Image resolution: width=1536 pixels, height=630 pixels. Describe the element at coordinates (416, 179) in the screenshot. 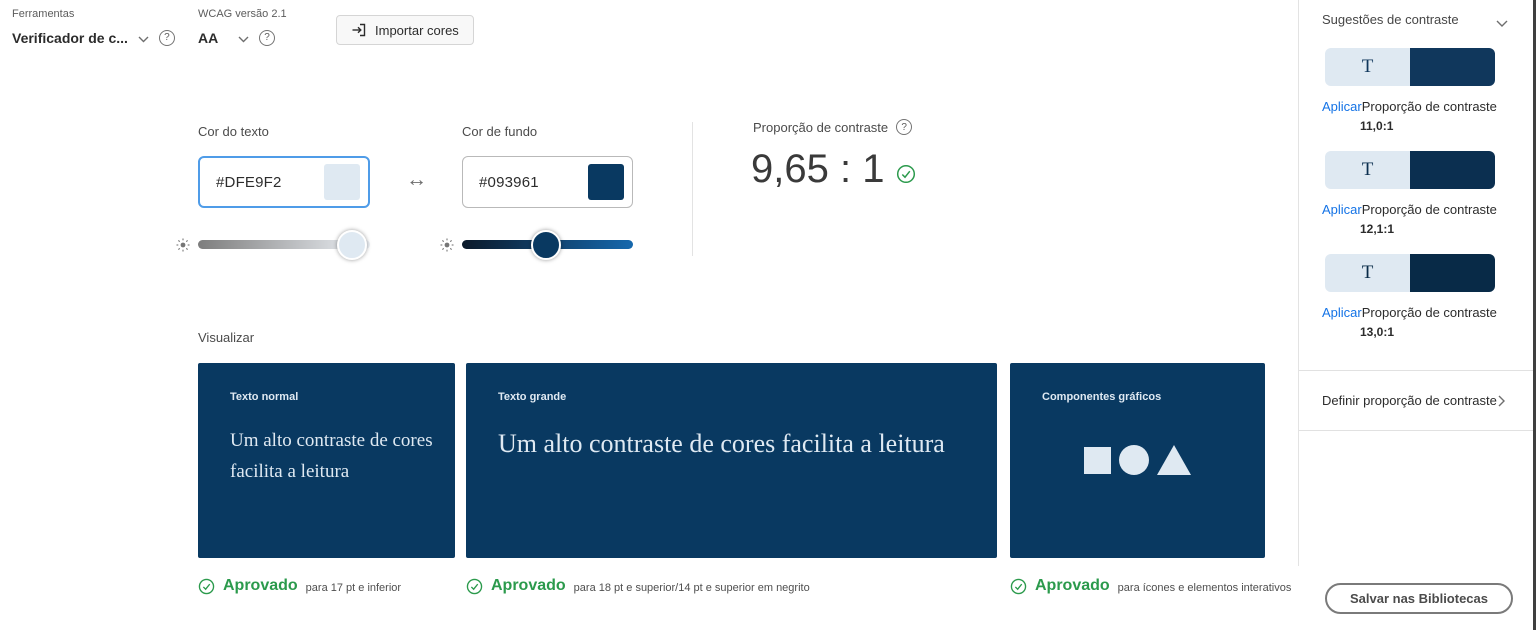

I see `swap-colors-icon: ↔` at that location.